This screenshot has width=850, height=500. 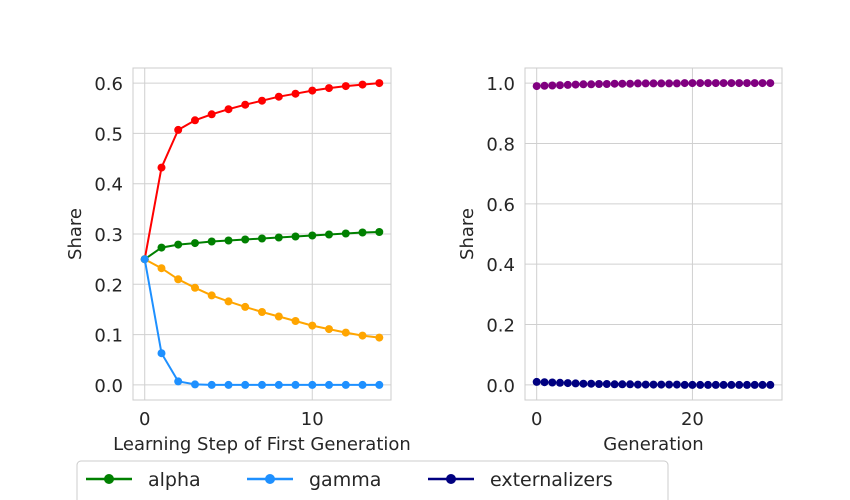 What do you see at coordinates (312, 419) in the screenshot?
I see `left-xtick-label-1: 10` at bounding box center [312, 419].